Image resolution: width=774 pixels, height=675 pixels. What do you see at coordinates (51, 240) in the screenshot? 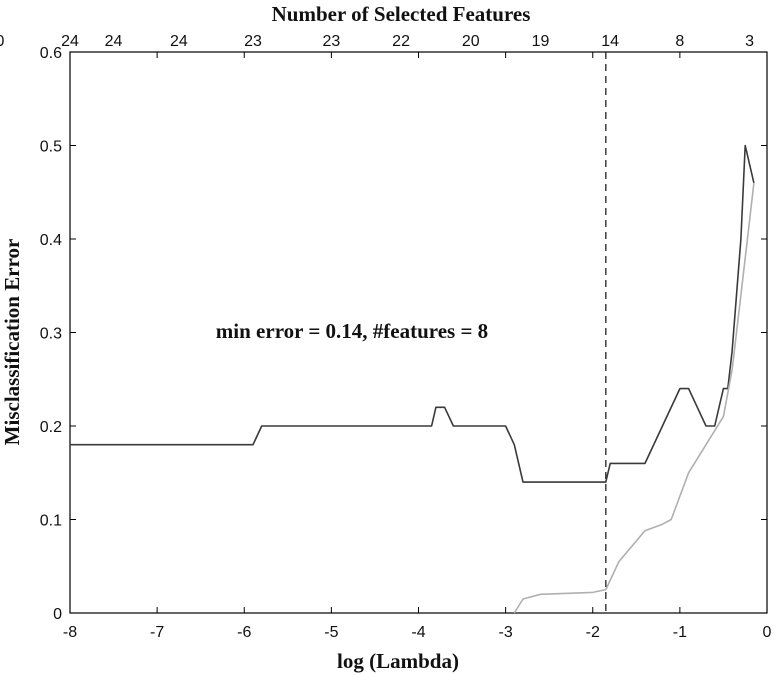
I see `y-tick-label: 0.4` at bounding box center [51, 240].